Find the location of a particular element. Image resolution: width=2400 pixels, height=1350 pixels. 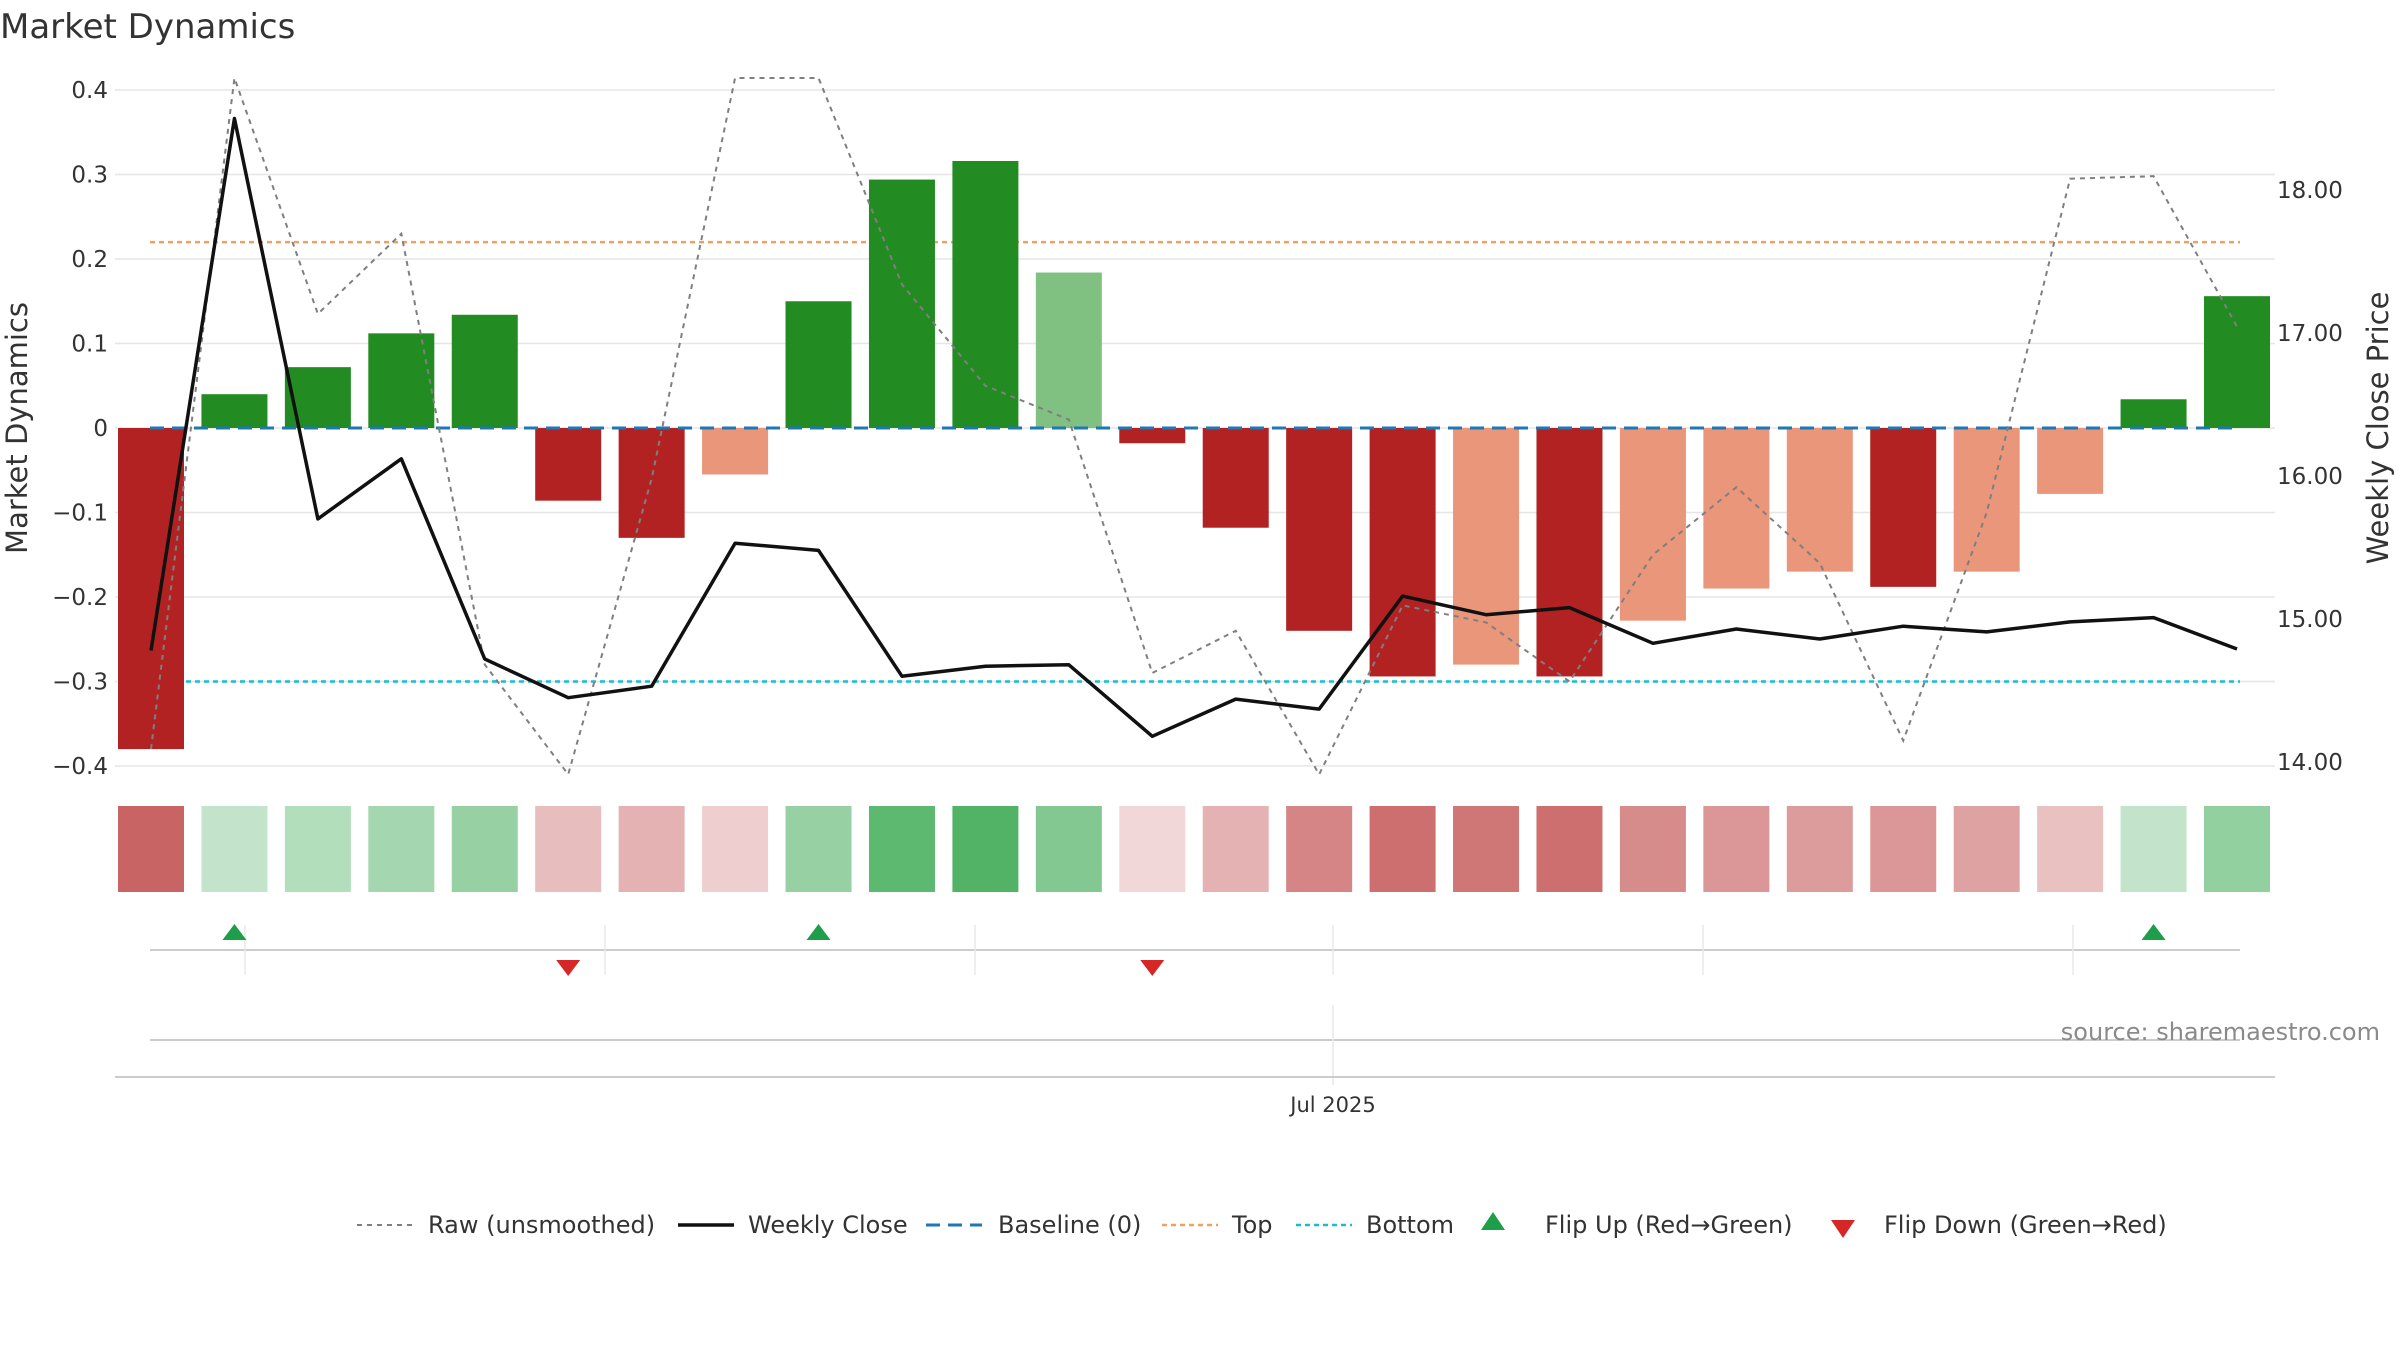

legend-label-top: Top is located at coordinates (1252, 1225).